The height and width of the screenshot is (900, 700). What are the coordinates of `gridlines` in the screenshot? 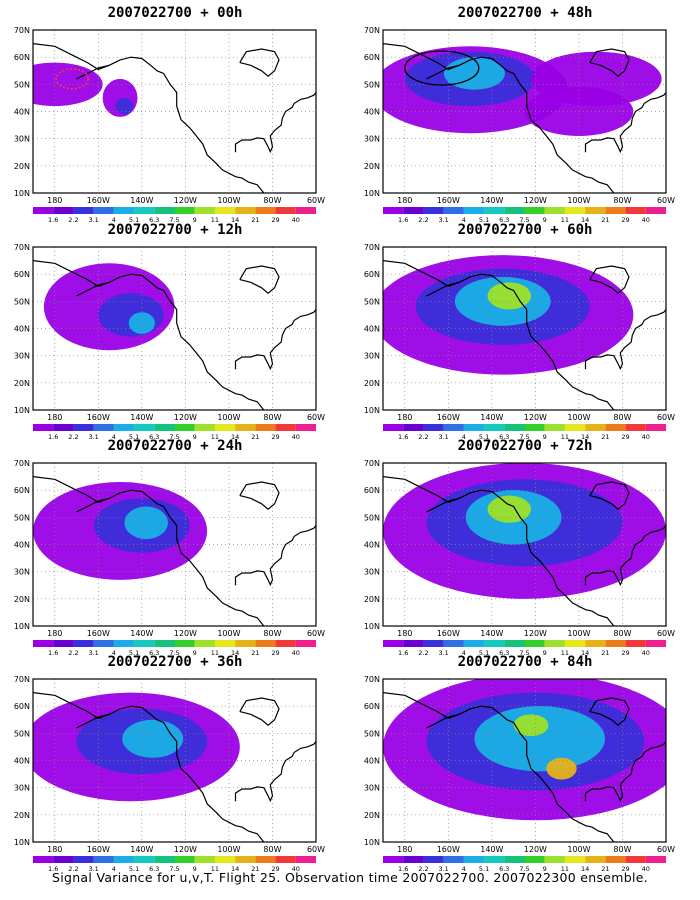 It's located at (174, 111).